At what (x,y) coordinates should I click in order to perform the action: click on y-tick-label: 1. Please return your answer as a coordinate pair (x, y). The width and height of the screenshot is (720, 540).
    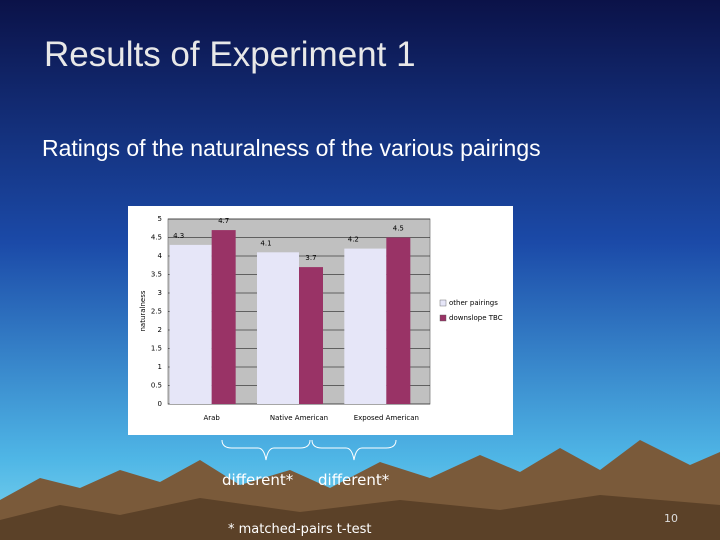
    Looking at the image, I should click on (160, 367).